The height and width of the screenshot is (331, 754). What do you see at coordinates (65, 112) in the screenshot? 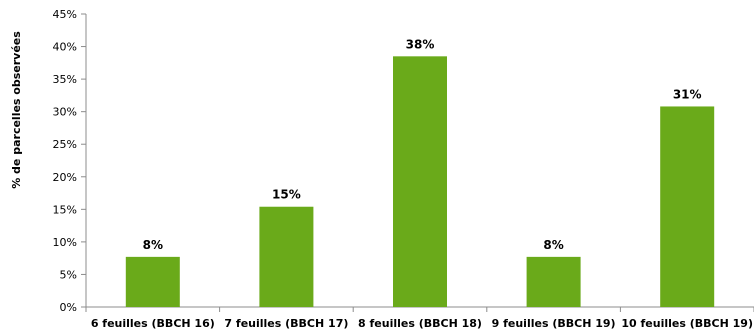
I see `y-tick-label: 30%` at bounding box center [65, 112].